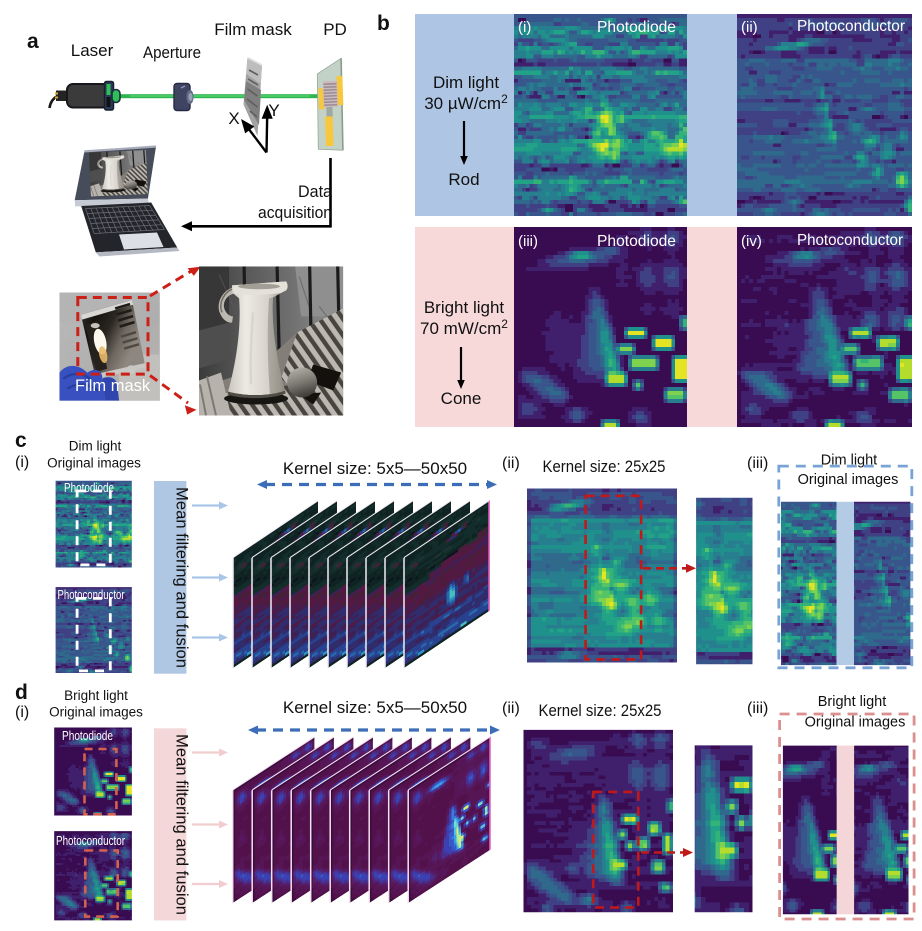  What do you see at coordinates (233, 118) in the screenshot?
I see `svg-text: X` at bounding box center [233, 118].